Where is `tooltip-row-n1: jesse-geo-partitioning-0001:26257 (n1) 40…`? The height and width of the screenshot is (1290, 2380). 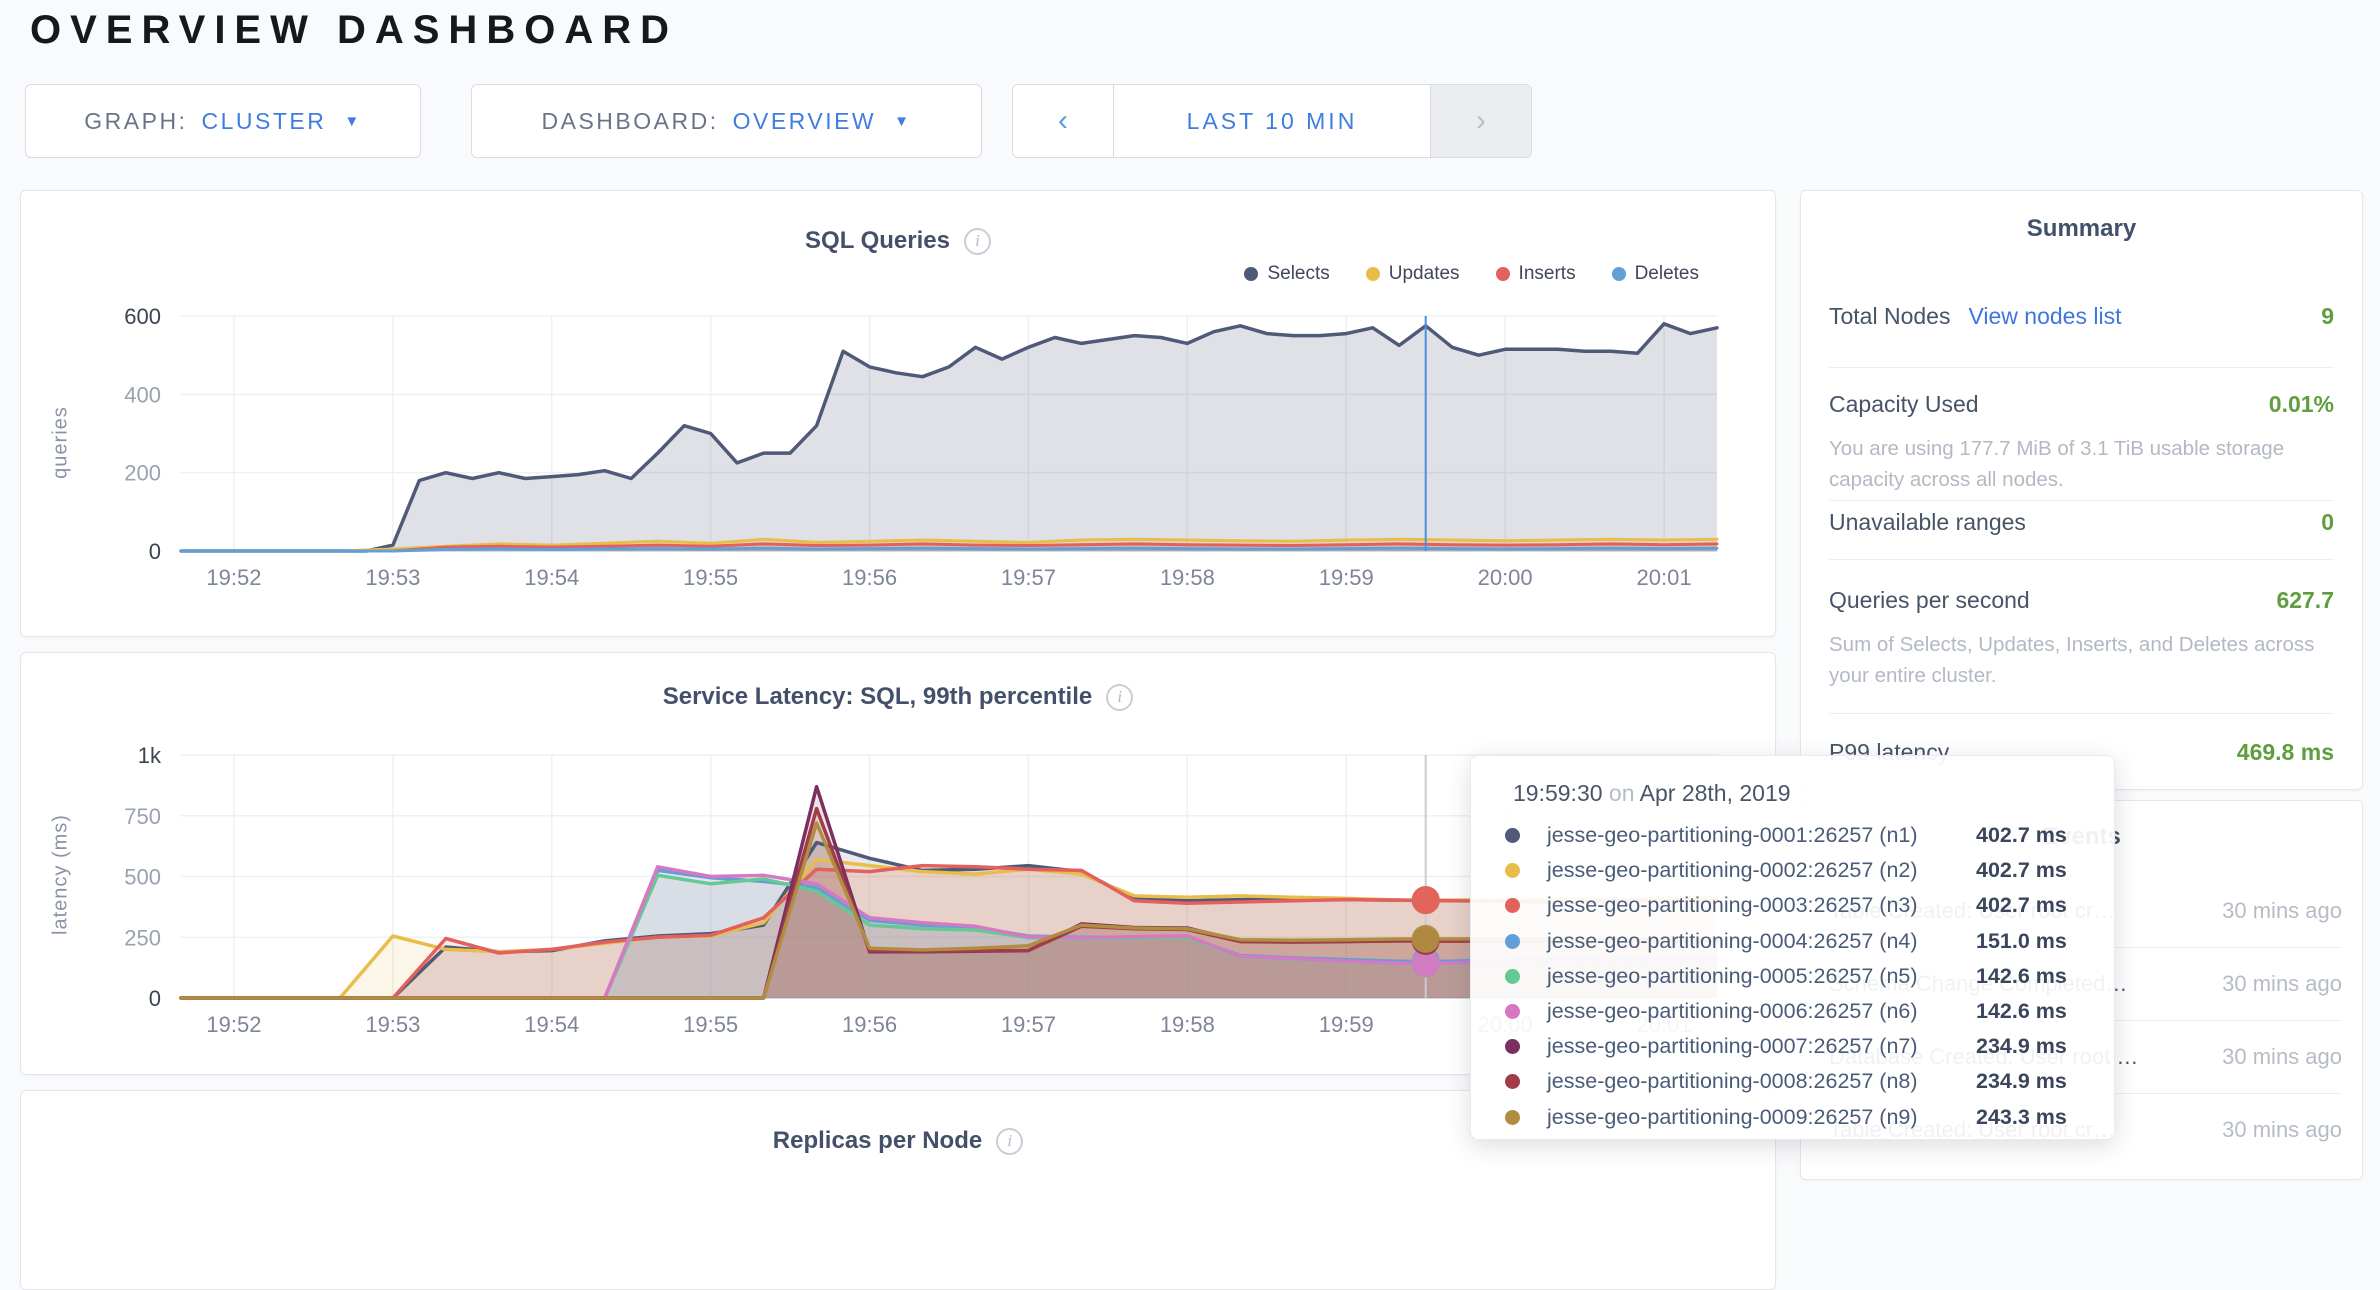
tooltip-row-n1: jesse-geo-partitioning-0001:26257 (n1) 40… is located at coordinates (1792, 835).